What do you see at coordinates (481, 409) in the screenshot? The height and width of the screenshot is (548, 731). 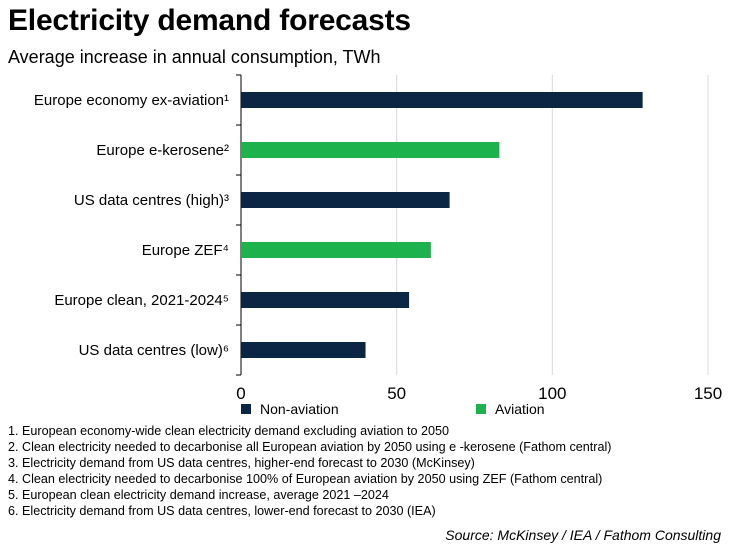 I see `legend-swatch-aviation` at bounding box center [481, 409].